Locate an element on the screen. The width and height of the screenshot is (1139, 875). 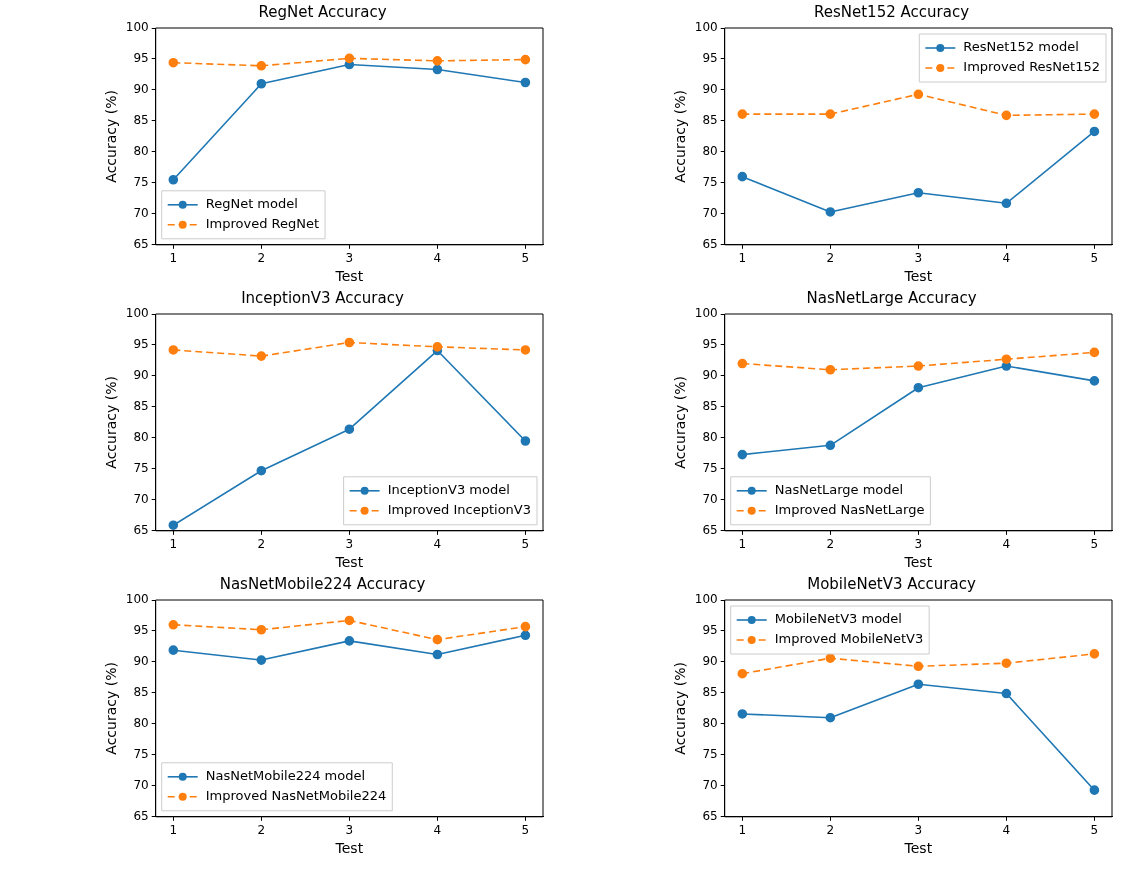
legend-label: NasNetLarge model is located at coordinates (839, 490).